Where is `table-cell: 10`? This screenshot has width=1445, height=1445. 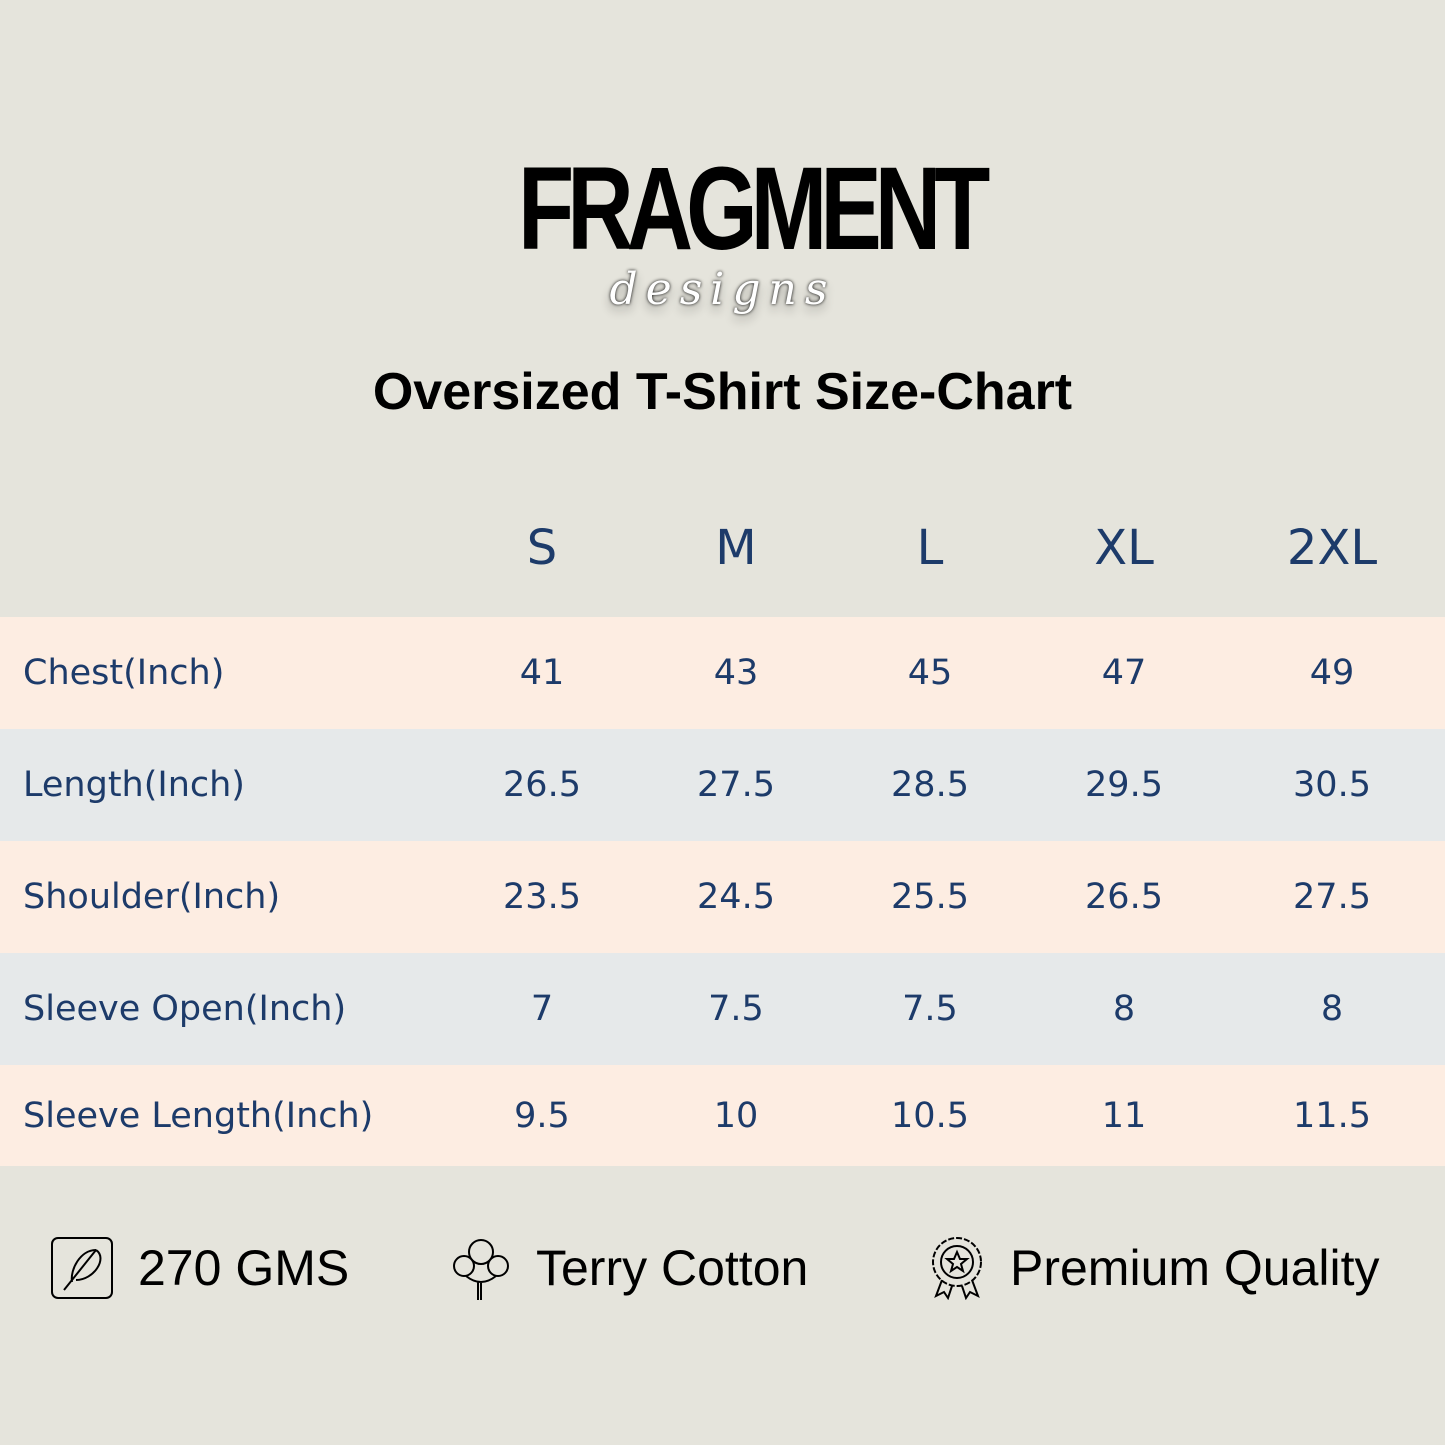 table-cell: 10 is located at coordinates (736, 1115).